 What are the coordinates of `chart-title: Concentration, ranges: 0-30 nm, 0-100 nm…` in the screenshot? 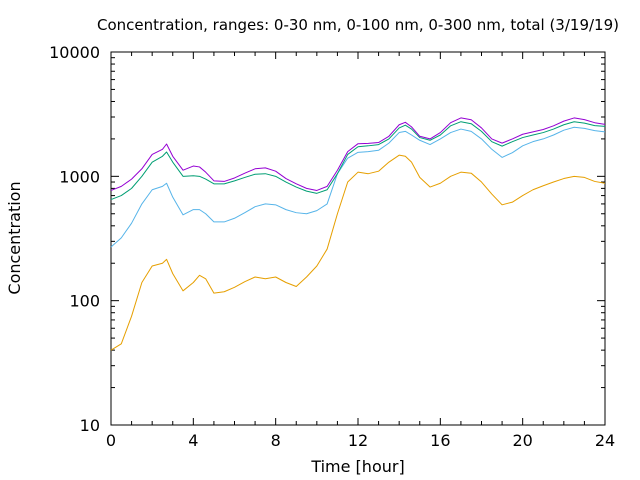 It's located at (358, 25).